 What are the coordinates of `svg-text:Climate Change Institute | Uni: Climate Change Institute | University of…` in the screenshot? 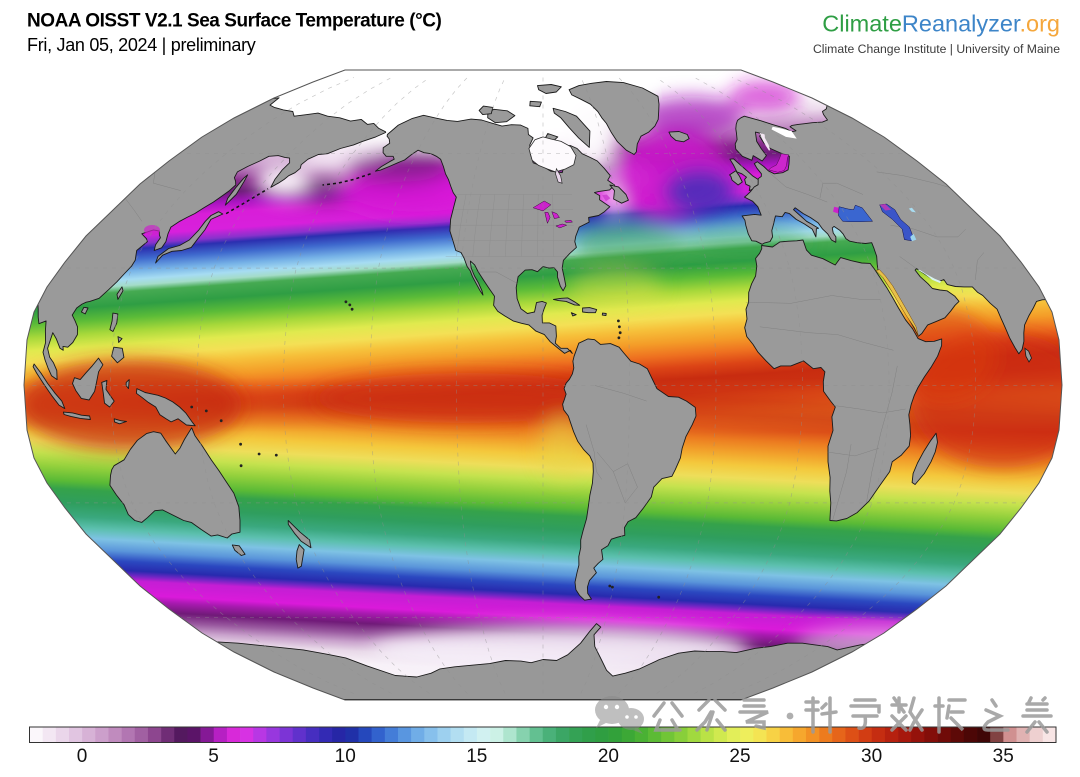 It's located at (936, 49).